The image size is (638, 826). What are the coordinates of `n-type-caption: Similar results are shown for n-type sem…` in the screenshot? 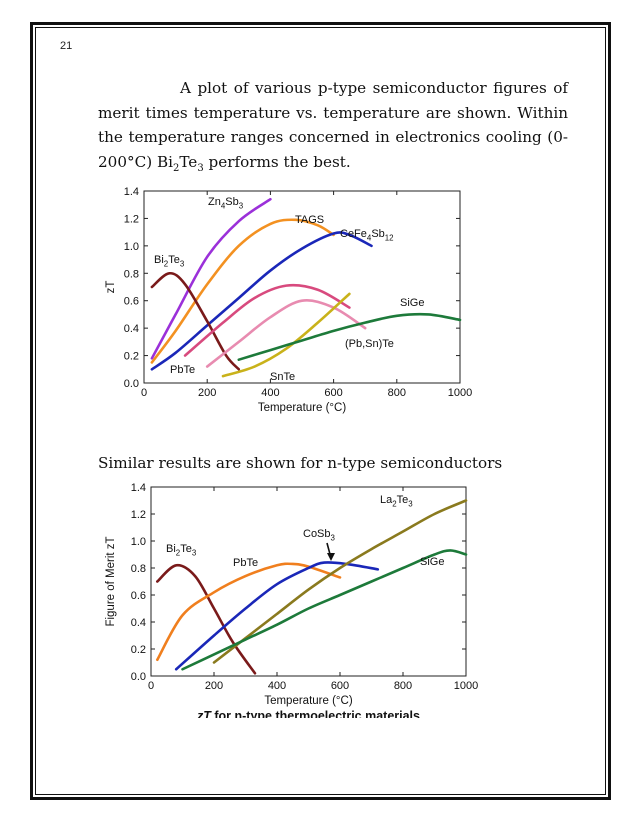 It's located at (300, 463).